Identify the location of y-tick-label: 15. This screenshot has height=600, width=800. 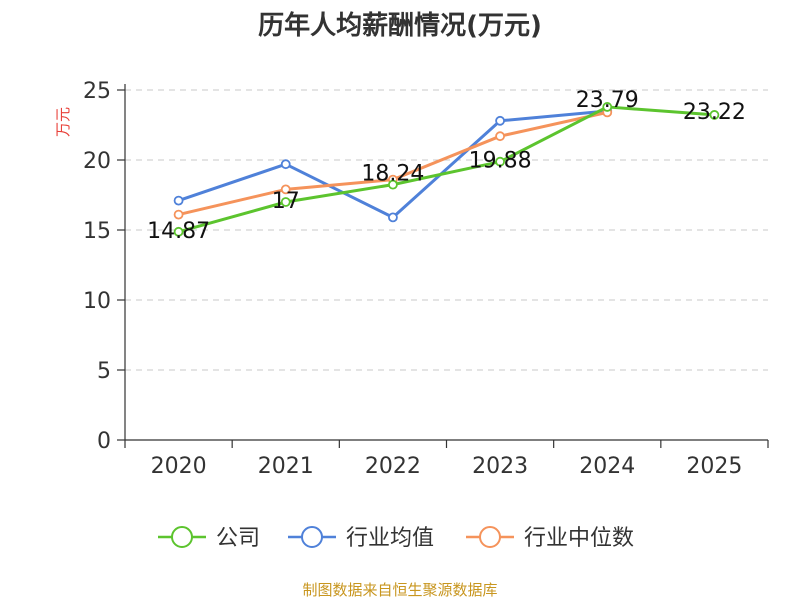
(97, 231).